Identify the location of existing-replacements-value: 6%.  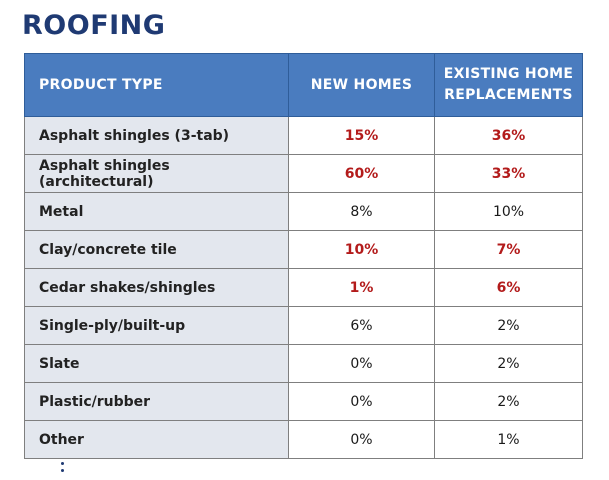
(508, 287).